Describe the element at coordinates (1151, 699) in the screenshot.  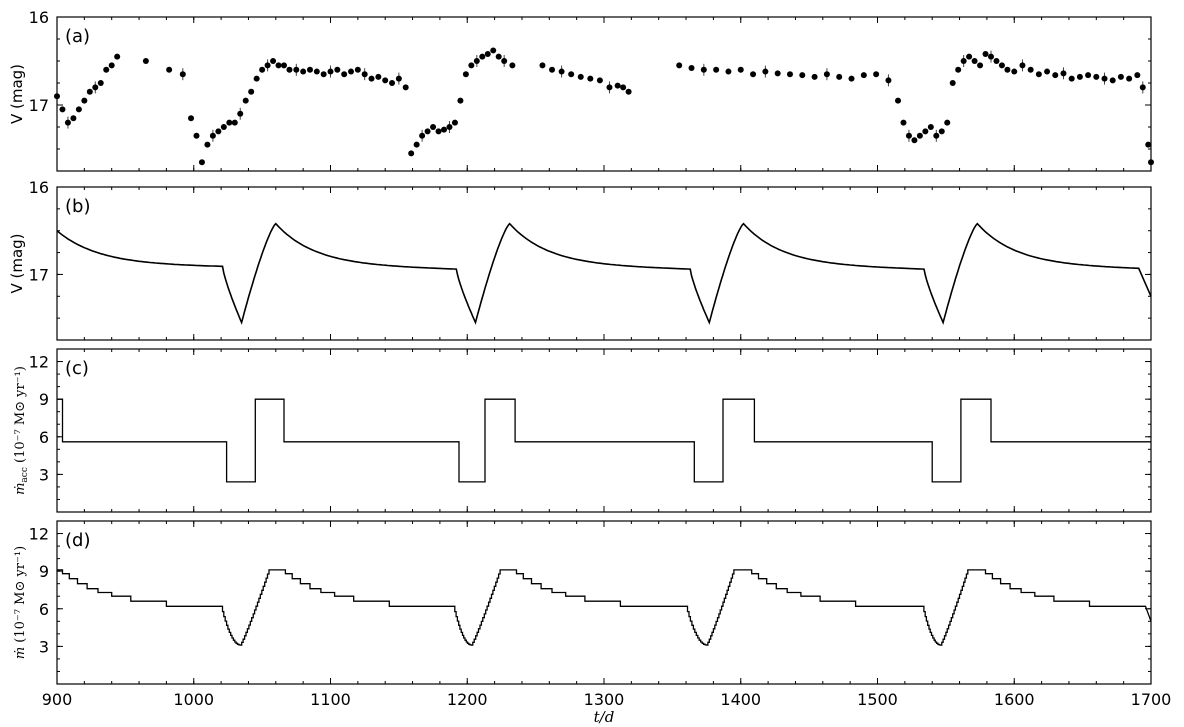
I see `x-tick-label: 1700` at that location.